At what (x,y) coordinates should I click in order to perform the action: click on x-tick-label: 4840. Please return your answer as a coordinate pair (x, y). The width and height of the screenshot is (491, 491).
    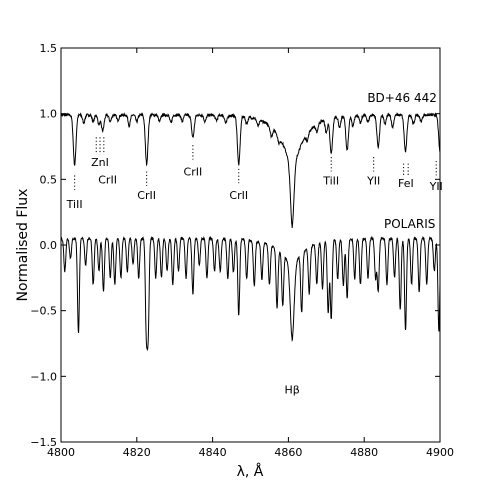
    Looking at the image, I should click on (213, 452).